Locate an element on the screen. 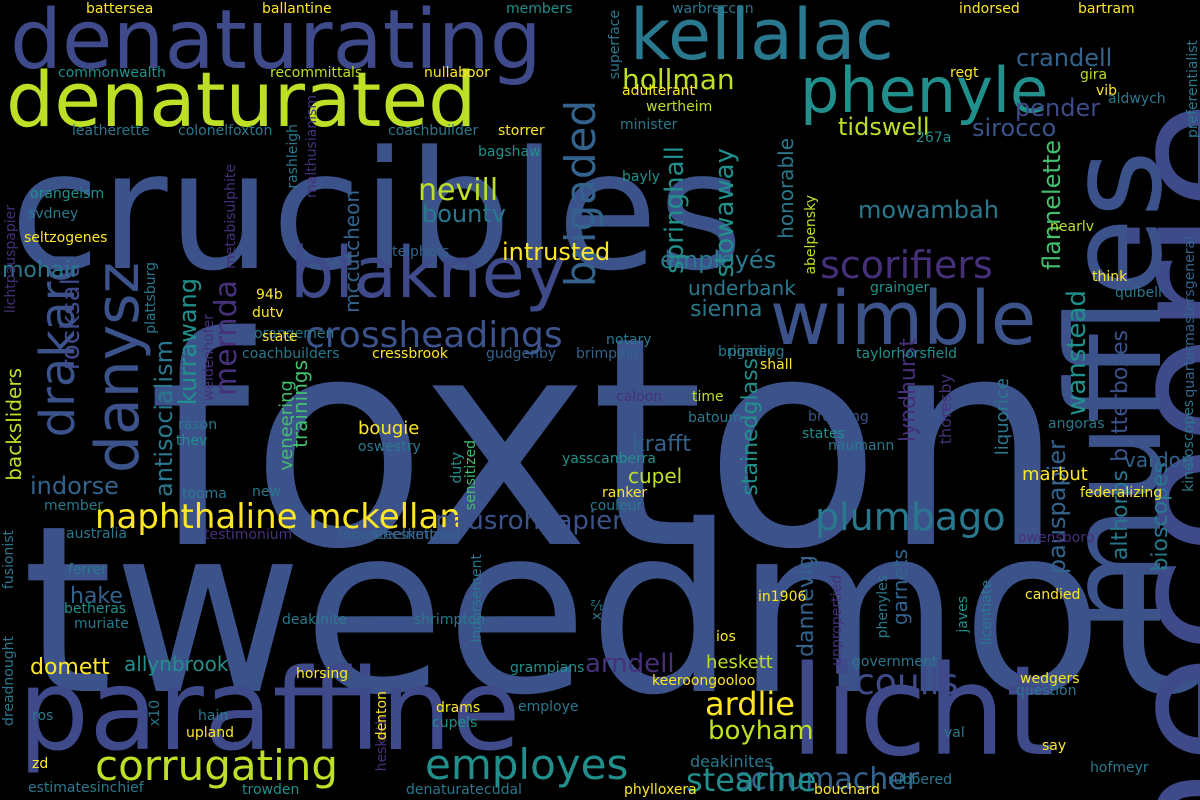  word: commonwealth is located at coordinates (112, 73).